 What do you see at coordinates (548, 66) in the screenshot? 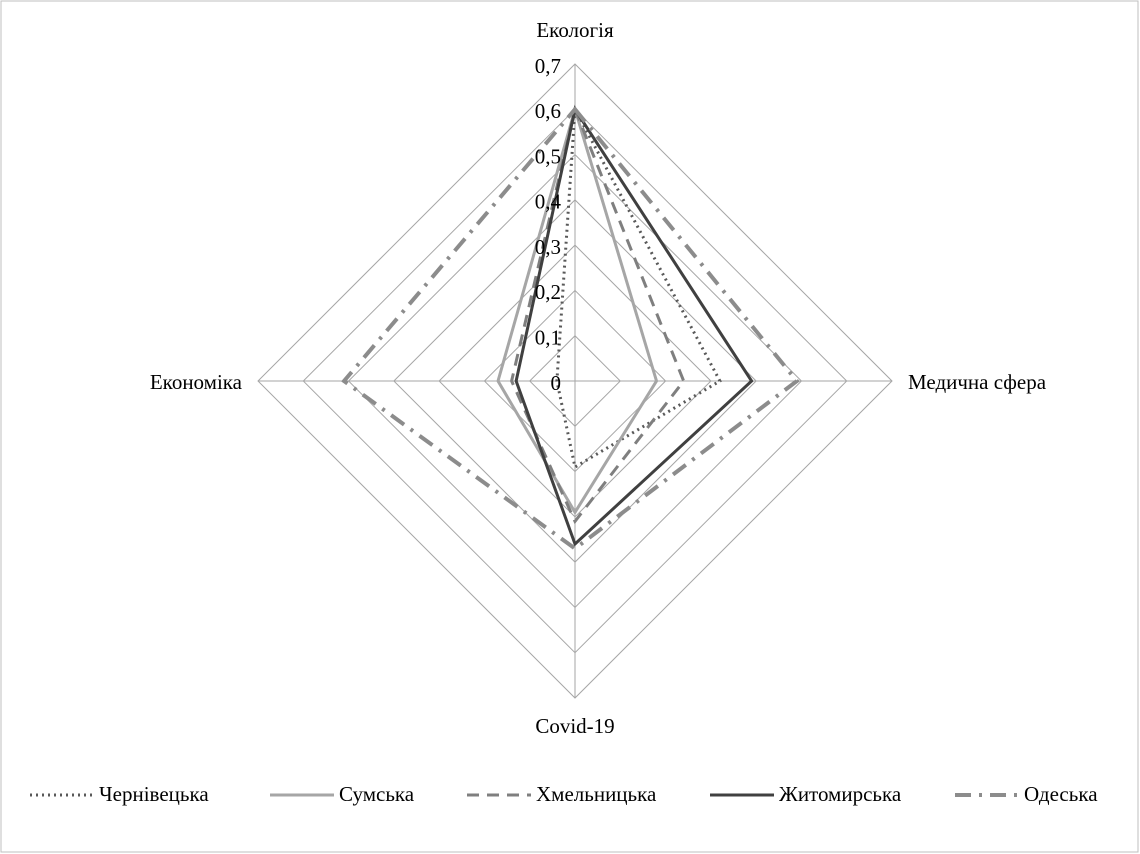
I see `r-tick-label: 0,7` at bounding box center [548, 66].